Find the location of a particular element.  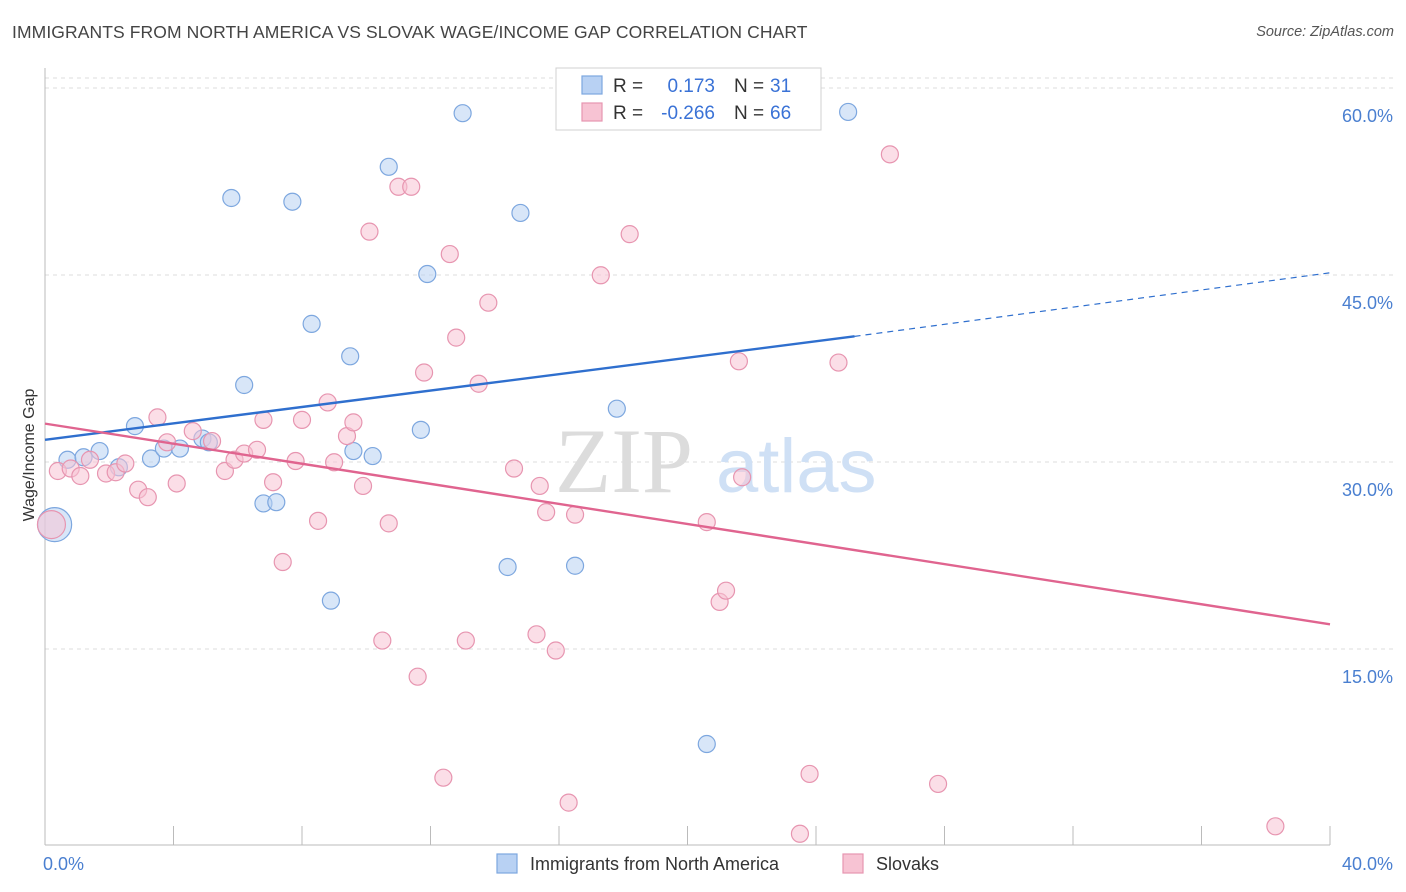

watermark-zip: ZIP is located at coordinates (624, 461).